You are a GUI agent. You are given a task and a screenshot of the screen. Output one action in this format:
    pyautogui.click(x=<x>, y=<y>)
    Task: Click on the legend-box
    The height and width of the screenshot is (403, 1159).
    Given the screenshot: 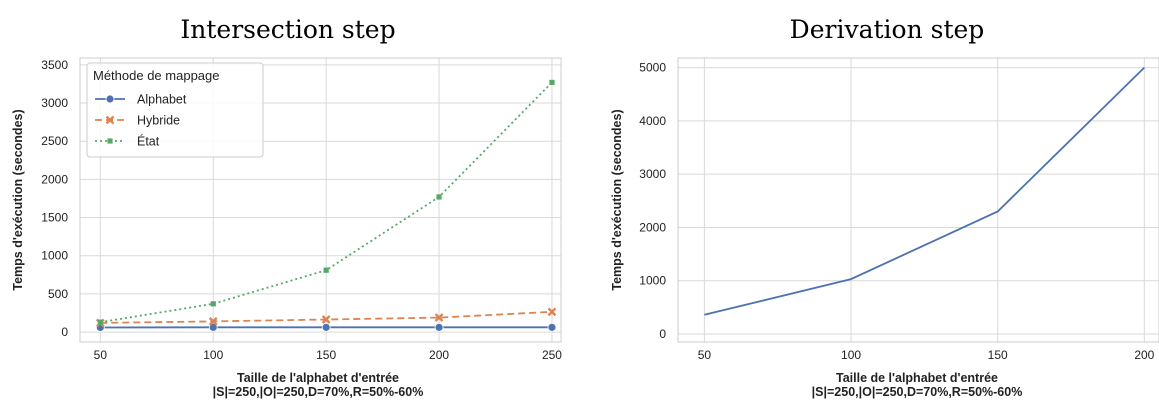 What is the action you would take?
    pyautogui.click(x=175, y=110)
    